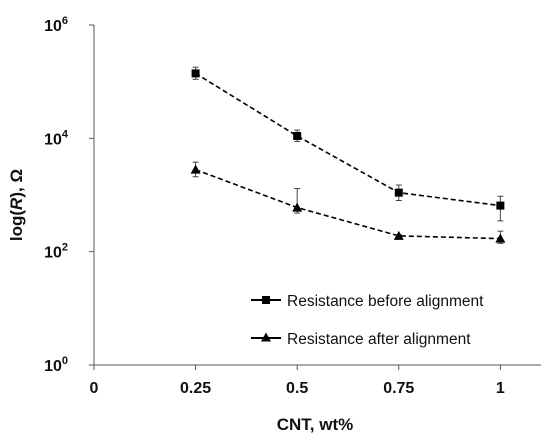 The height and width of the screenshot is (442, 550). I want to click on y-axis-title-prefix: log(, so click(16, 225).